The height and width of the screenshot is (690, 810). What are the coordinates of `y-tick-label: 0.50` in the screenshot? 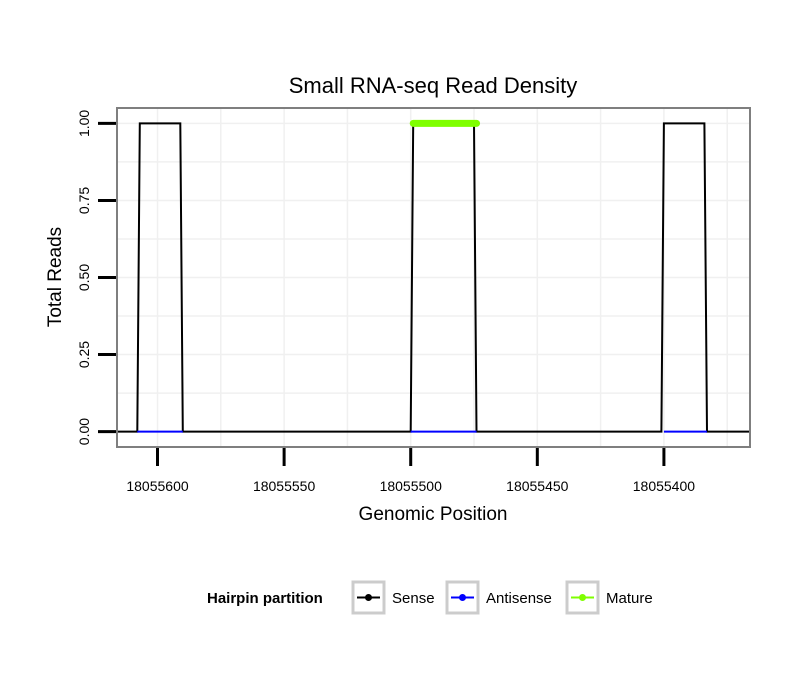 It's located at (84, 277).